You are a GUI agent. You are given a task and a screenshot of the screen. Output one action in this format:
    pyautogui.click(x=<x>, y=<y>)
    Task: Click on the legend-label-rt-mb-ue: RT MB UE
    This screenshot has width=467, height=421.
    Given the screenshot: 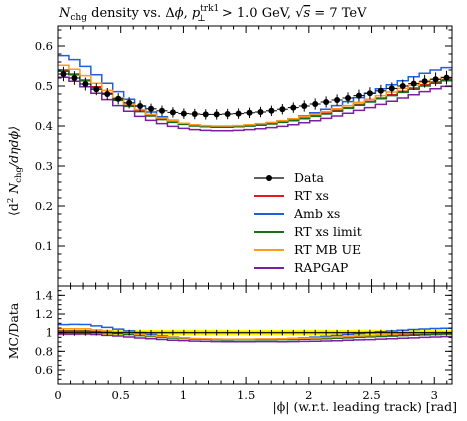 What is the action you would take?
    pyautogui.click(x=327, y=249)
    